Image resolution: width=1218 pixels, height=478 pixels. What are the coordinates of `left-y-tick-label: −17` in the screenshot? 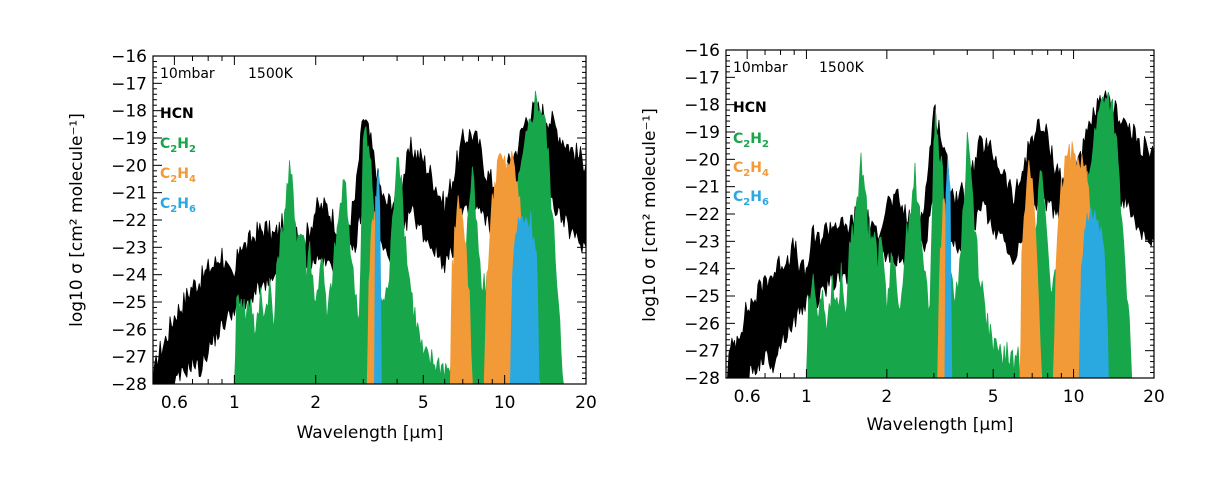 It's located at (129, 84).